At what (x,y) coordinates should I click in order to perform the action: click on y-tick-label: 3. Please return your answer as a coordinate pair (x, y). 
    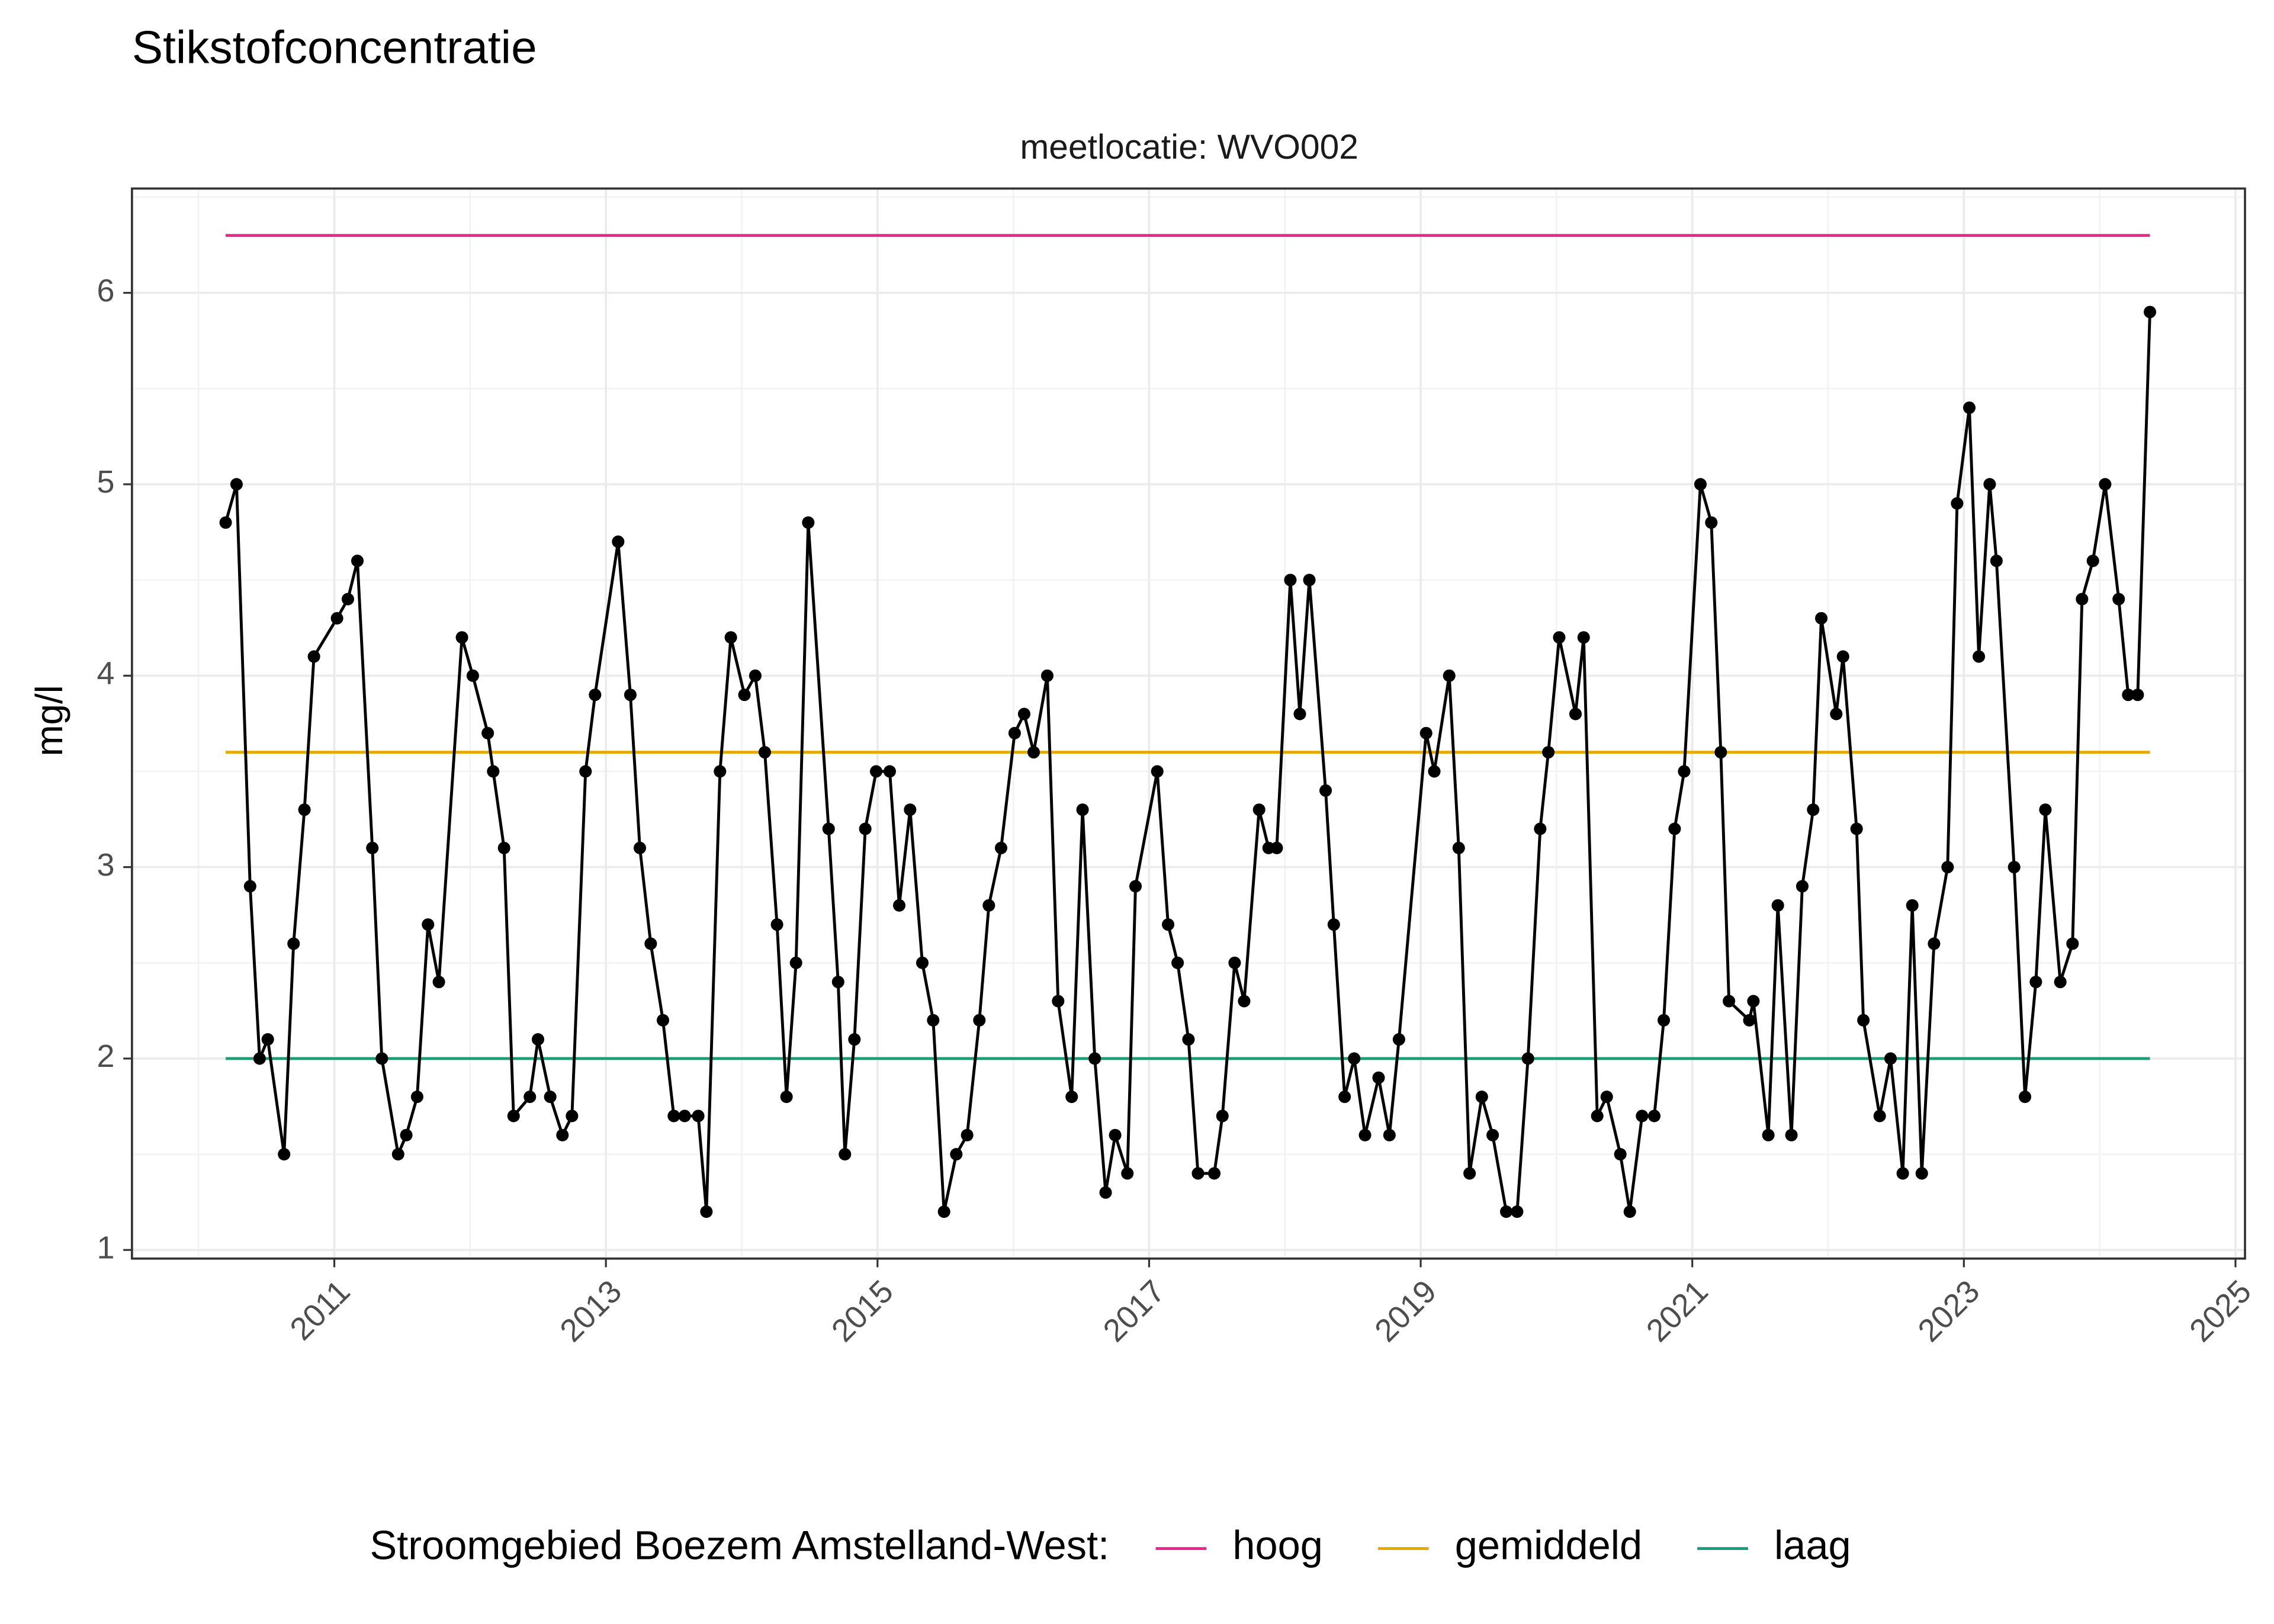
    Looking at the image, I should click on (106, 865).